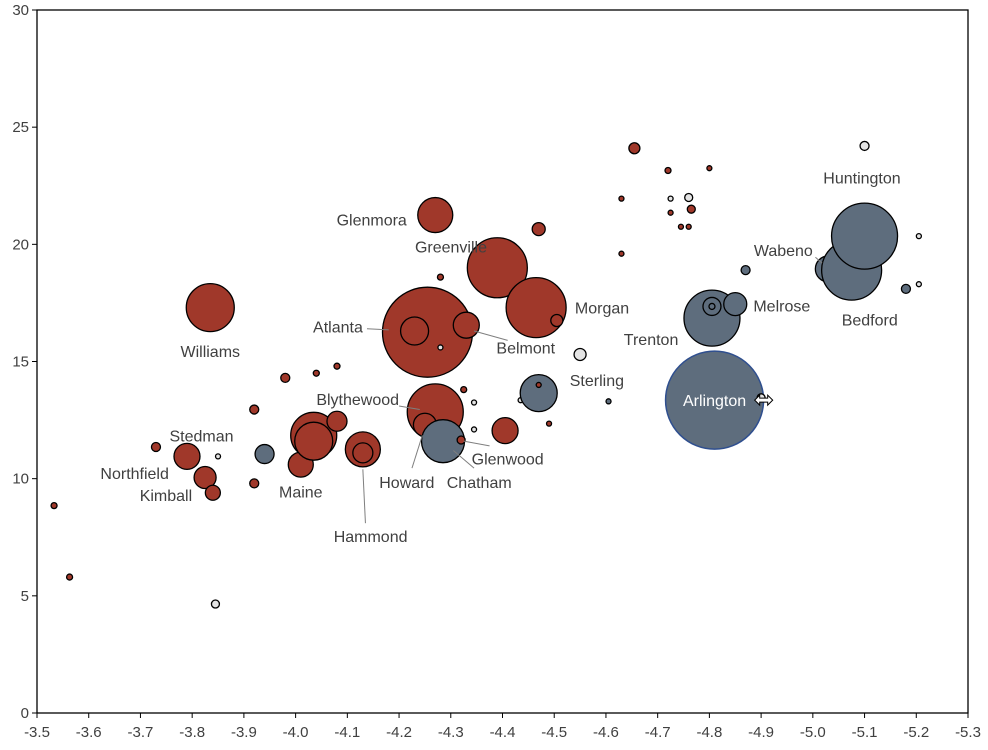  Describe the element at coordinates (466, 325) in the screenshot. I see `bubble-belmont` at that location.